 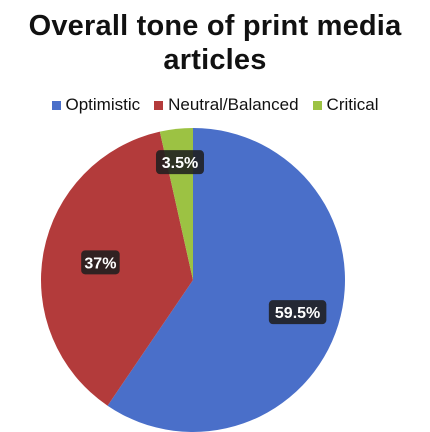 I want to click on legend-label-critical: Critical, so click(x=352, y=104).